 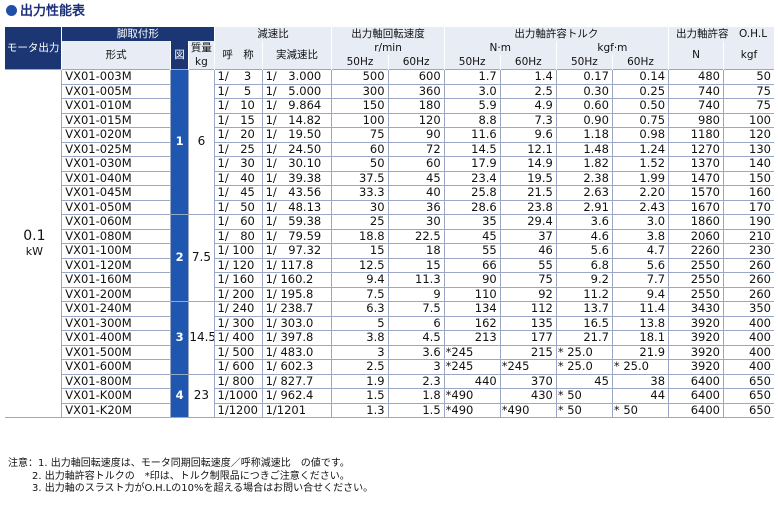 I want to click on header-ohl-kgf: kgf, so click(x=748, y=55).